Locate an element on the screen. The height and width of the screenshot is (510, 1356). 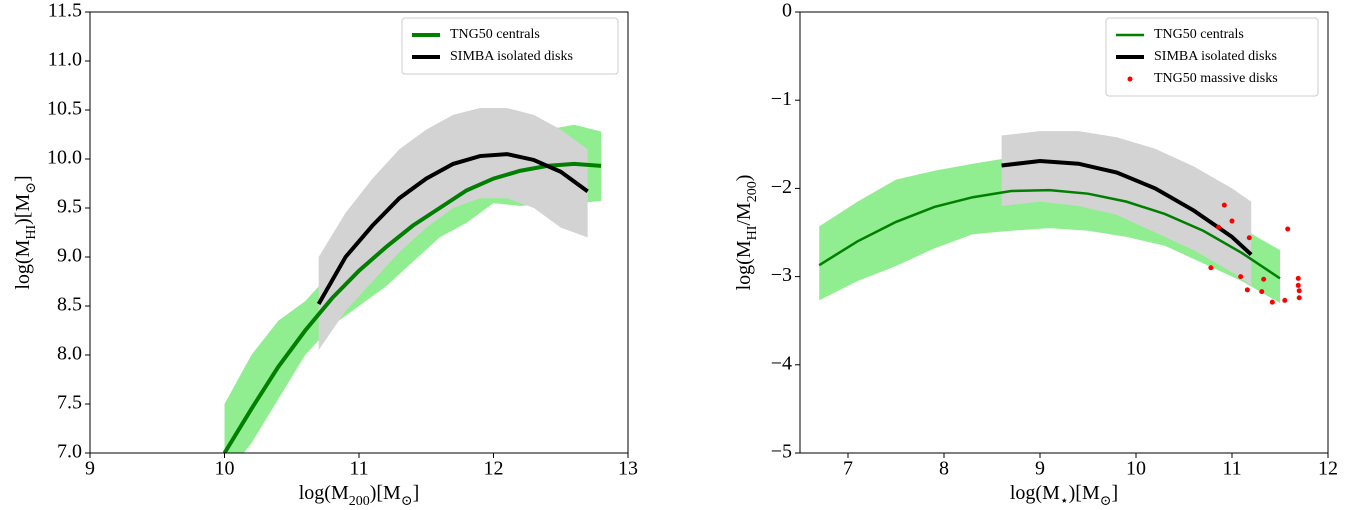
y-tick-label: 11.5 is located at coordinates (65, 11).